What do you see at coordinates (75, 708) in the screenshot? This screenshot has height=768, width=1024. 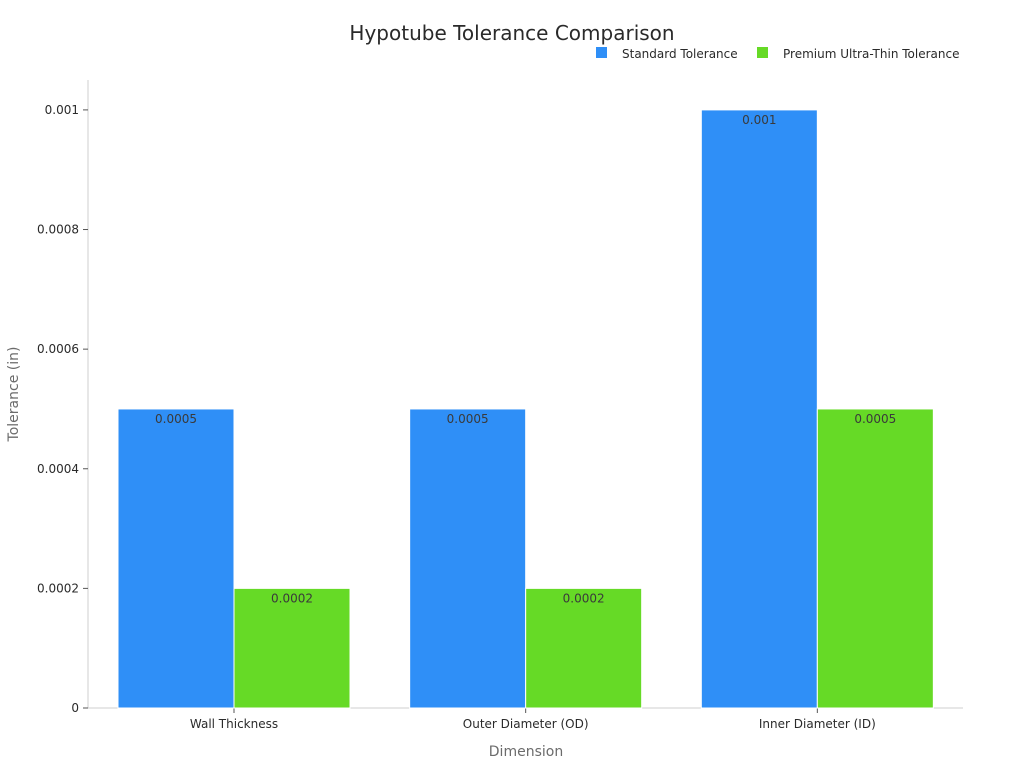 I see `y-tick-label: 0` at bounding box center [75, 708].